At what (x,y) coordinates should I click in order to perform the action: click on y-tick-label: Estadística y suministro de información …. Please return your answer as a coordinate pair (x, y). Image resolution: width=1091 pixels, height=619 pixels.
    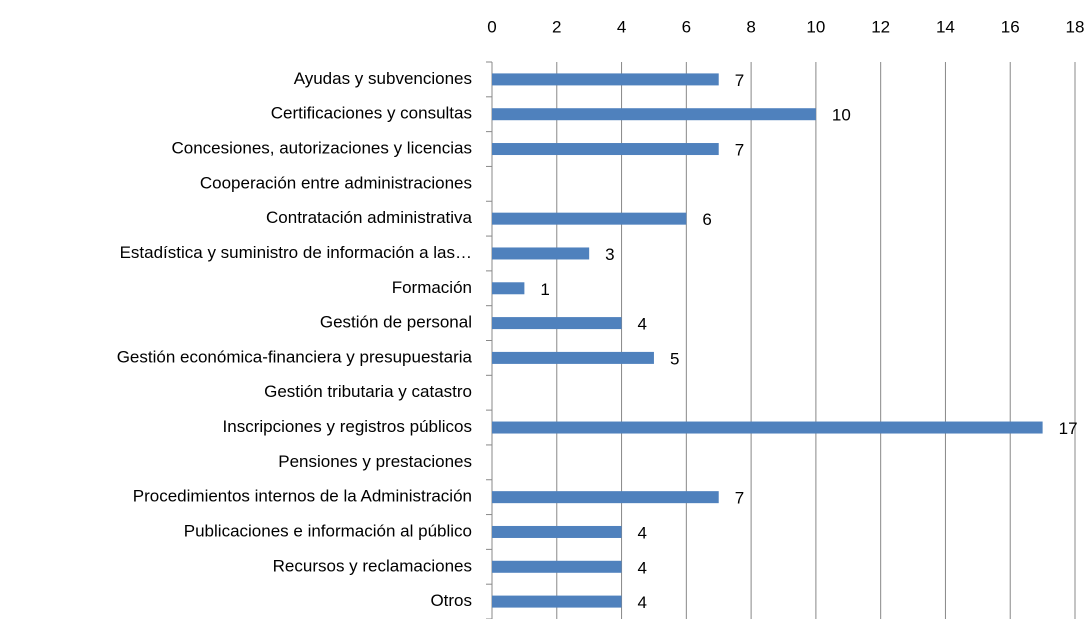
    Looking at the image, I should click on (296, 252).